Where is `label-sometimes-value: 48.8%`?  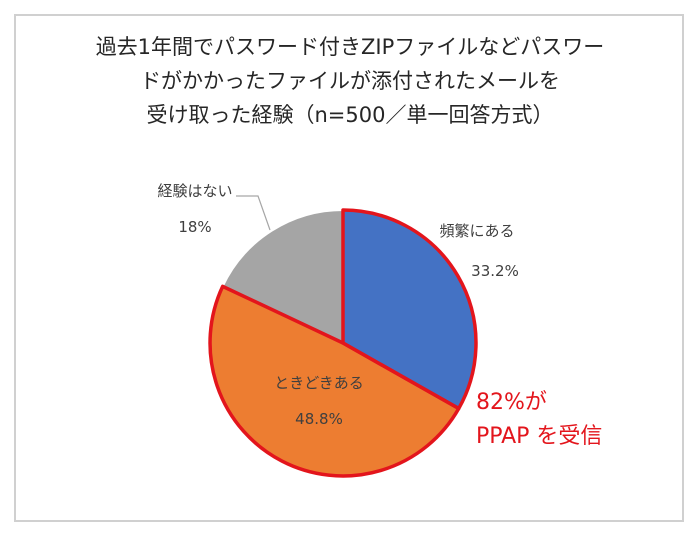
label-sometimes-value: 48.8% is located at coordinates (319, 419).